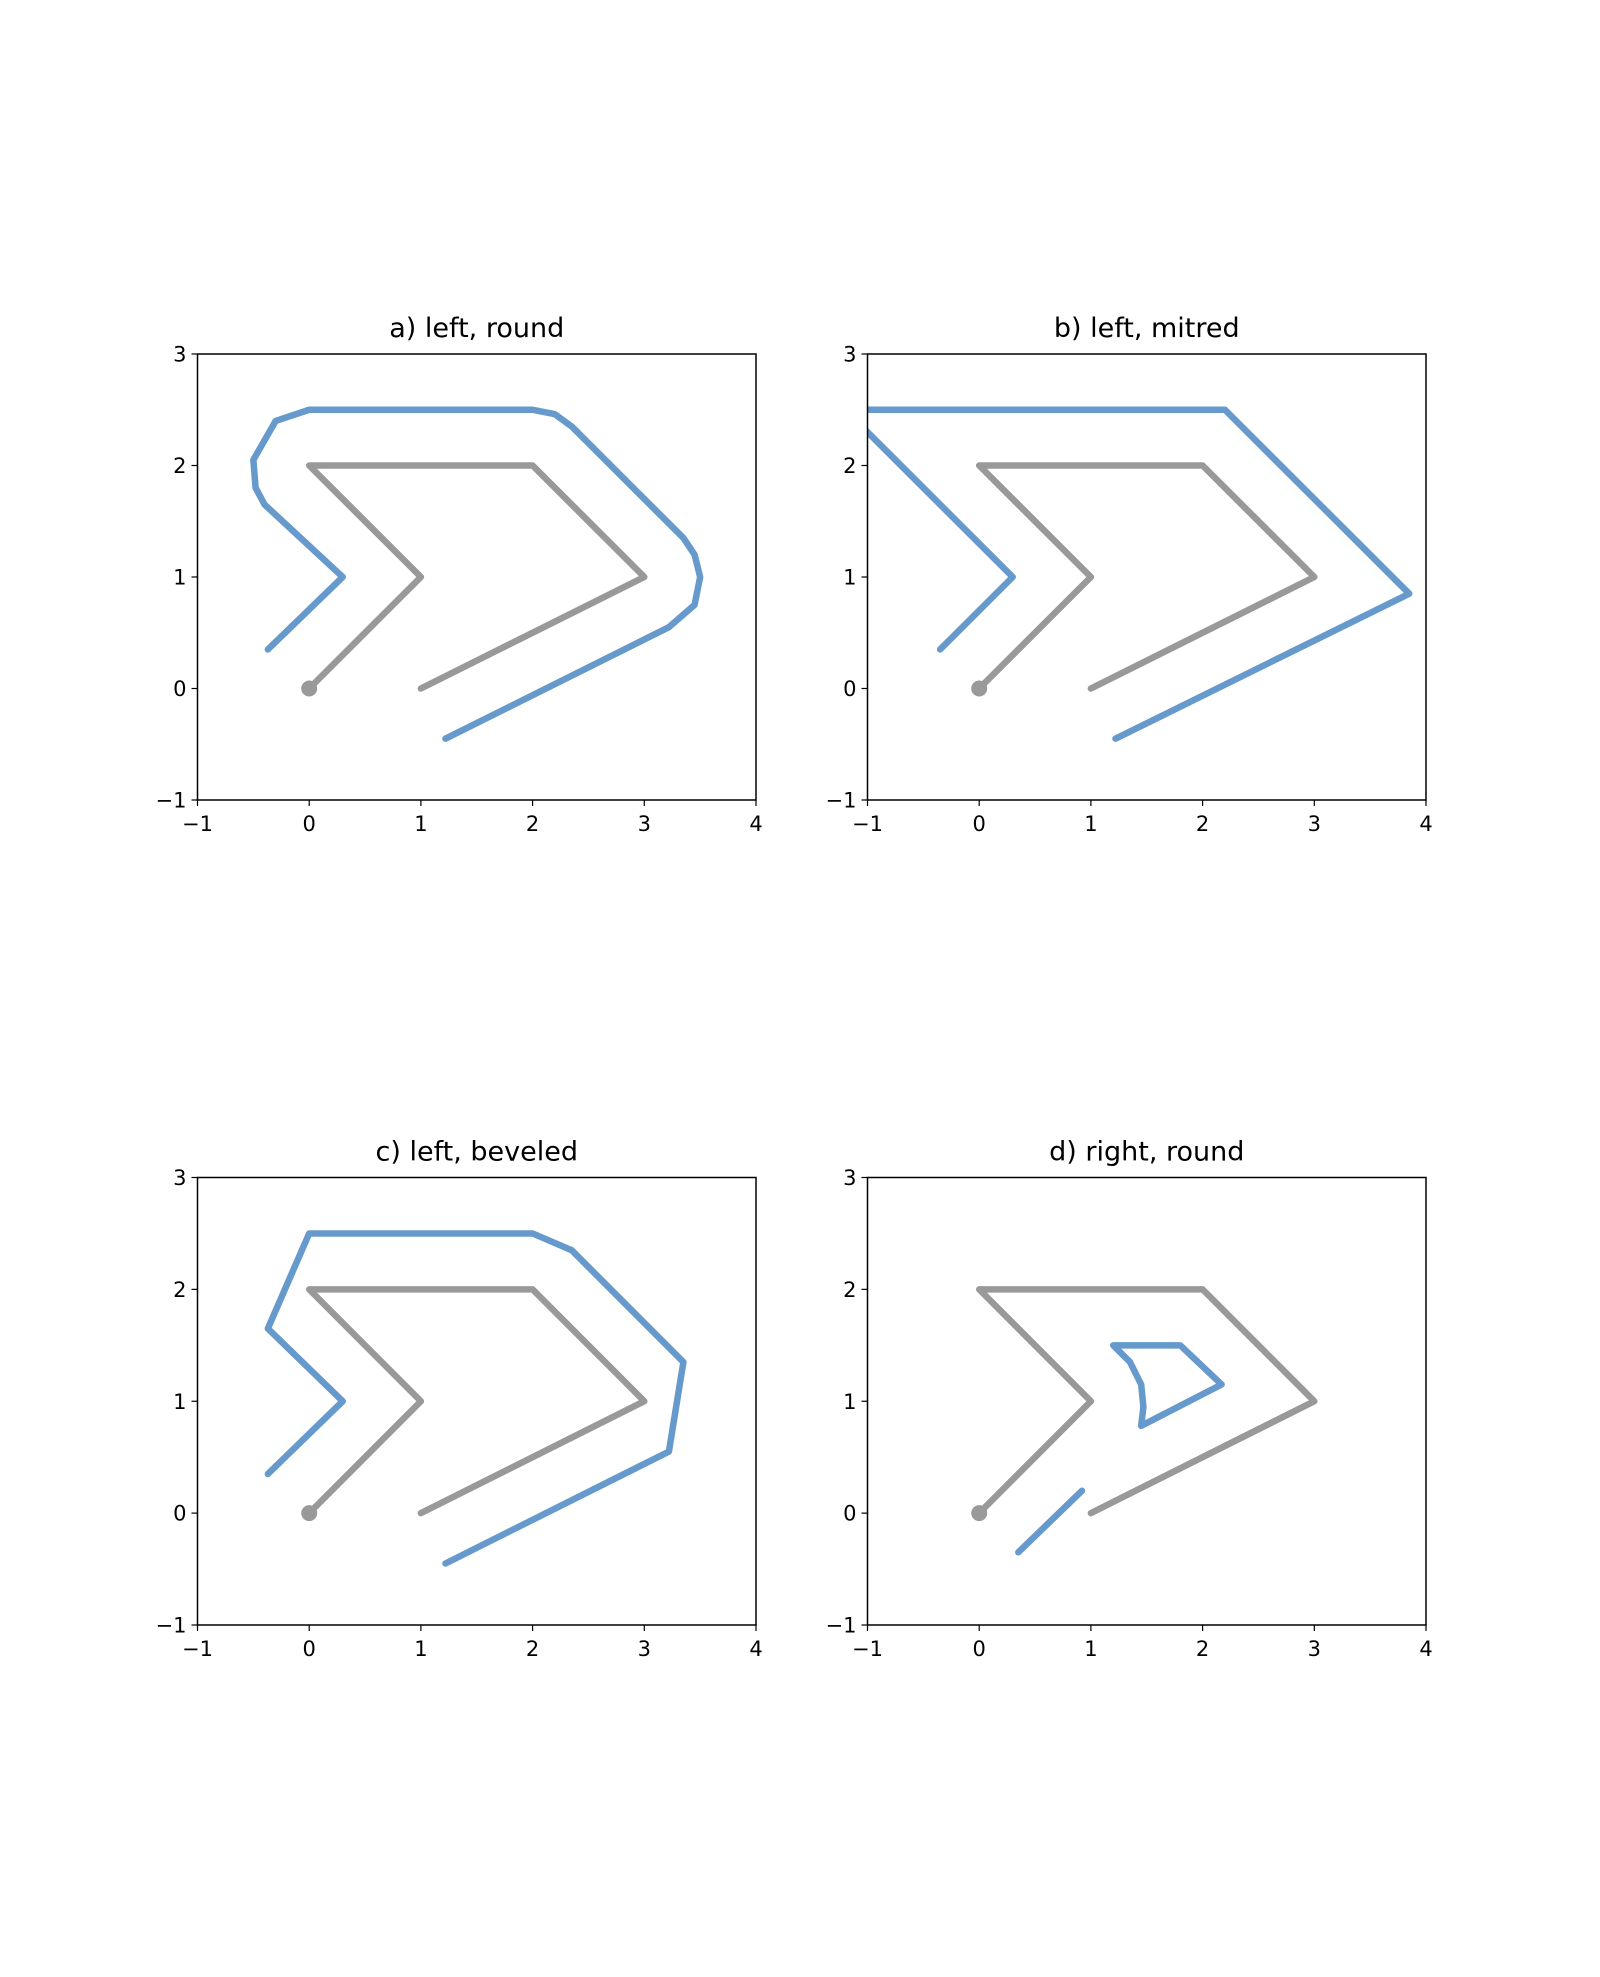  Describe the element at coordinates (1146, 1152) in the screenshot. I see `subplot-title: d) right, round` at that location.